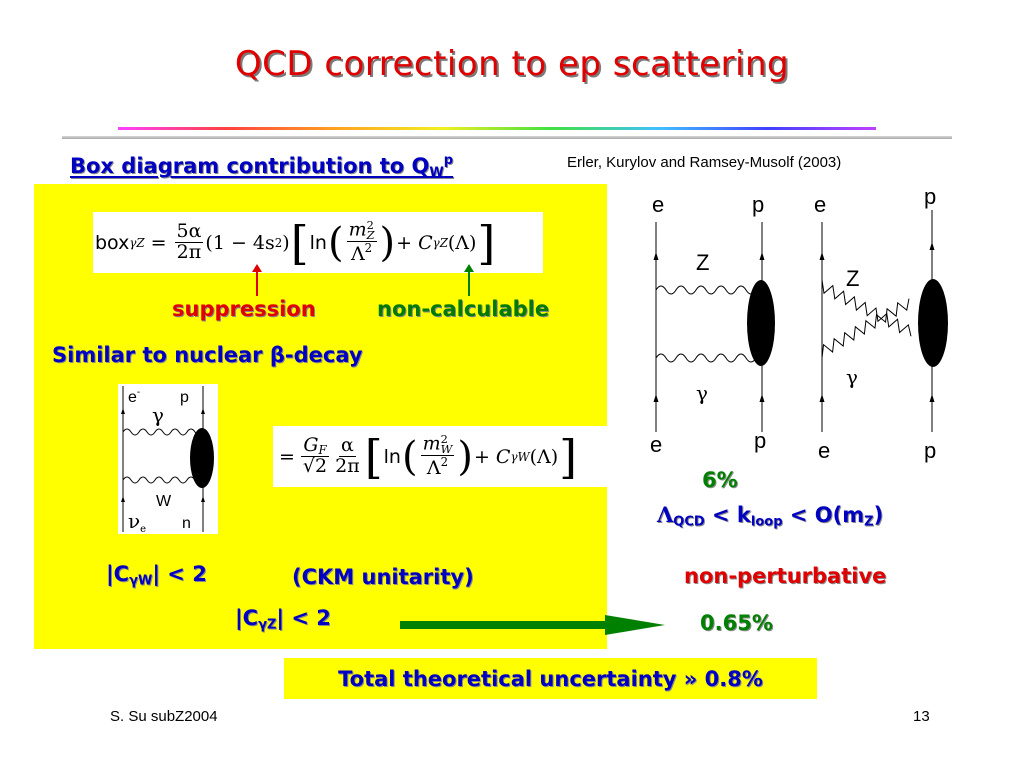  Describe the element at coordinates (444, 461) in the screenshot. I see `formula2-inner-den-sup: 2` at that location.